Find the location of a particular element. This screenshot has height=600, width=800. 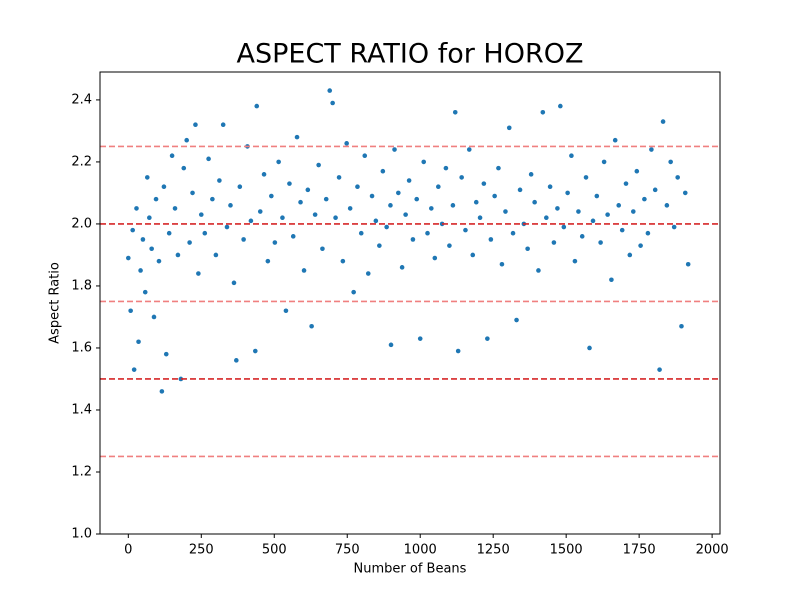

y-axis-label: Aspect Ratio is located at coordinates (55, 303).